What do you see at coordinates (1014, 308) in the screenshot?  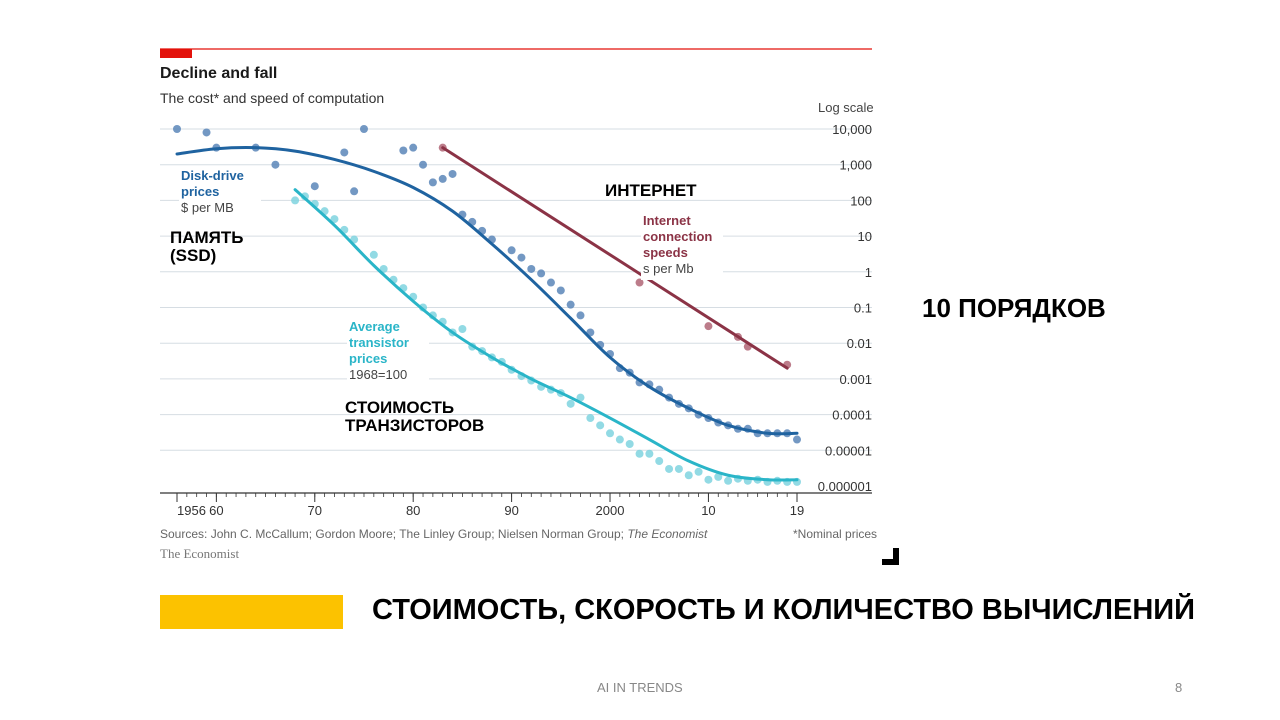 I see `annotation-orders: 10 ПОРЯДКОВ` at bounding box center [1014, 308].